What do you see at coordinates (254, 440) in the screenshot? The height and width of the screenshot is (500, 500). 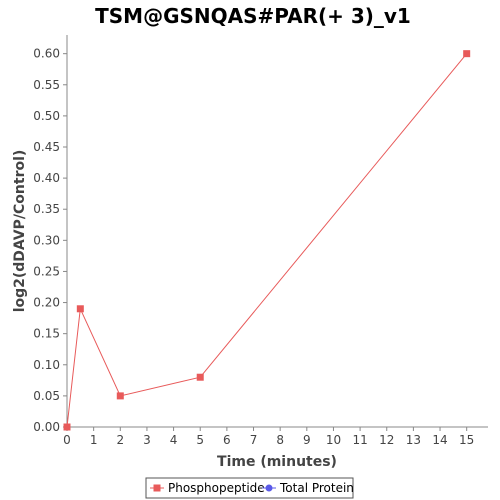 I see `x-tick-label: 7` at bounding box center [254, 440].